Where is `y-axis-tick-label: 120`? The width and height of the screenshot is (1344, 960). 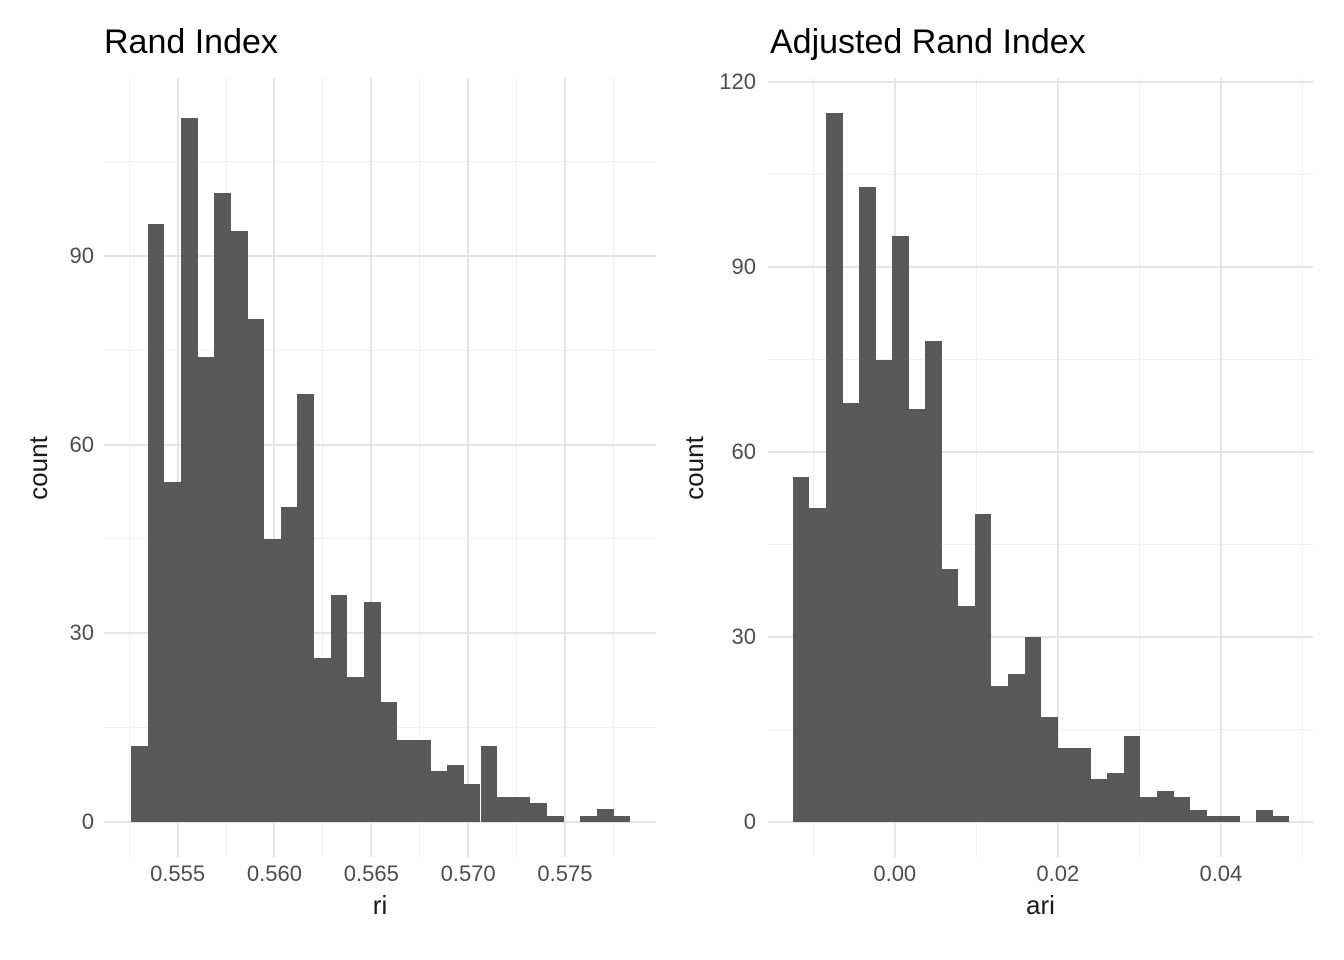 y-axis-tick-label: 120 is located at coordinates (737, 82).